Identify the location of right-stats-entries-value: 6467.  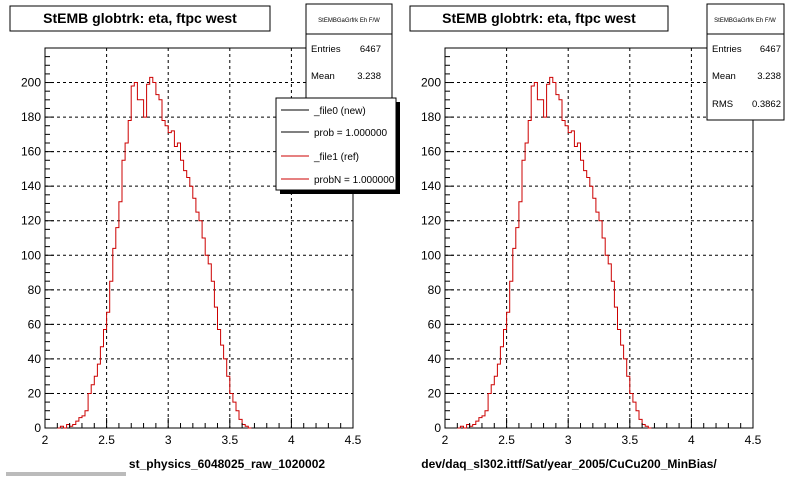
(770, 49).